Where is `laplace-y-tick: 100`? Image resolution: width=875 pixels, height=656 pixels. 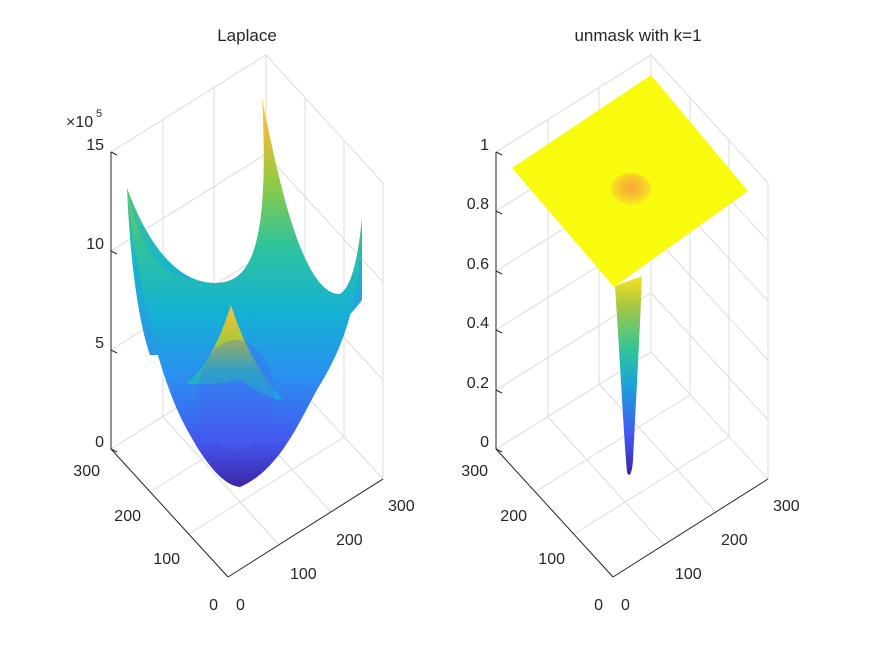
laplace-y-tick: 100 is located at coordinates (166, 559).